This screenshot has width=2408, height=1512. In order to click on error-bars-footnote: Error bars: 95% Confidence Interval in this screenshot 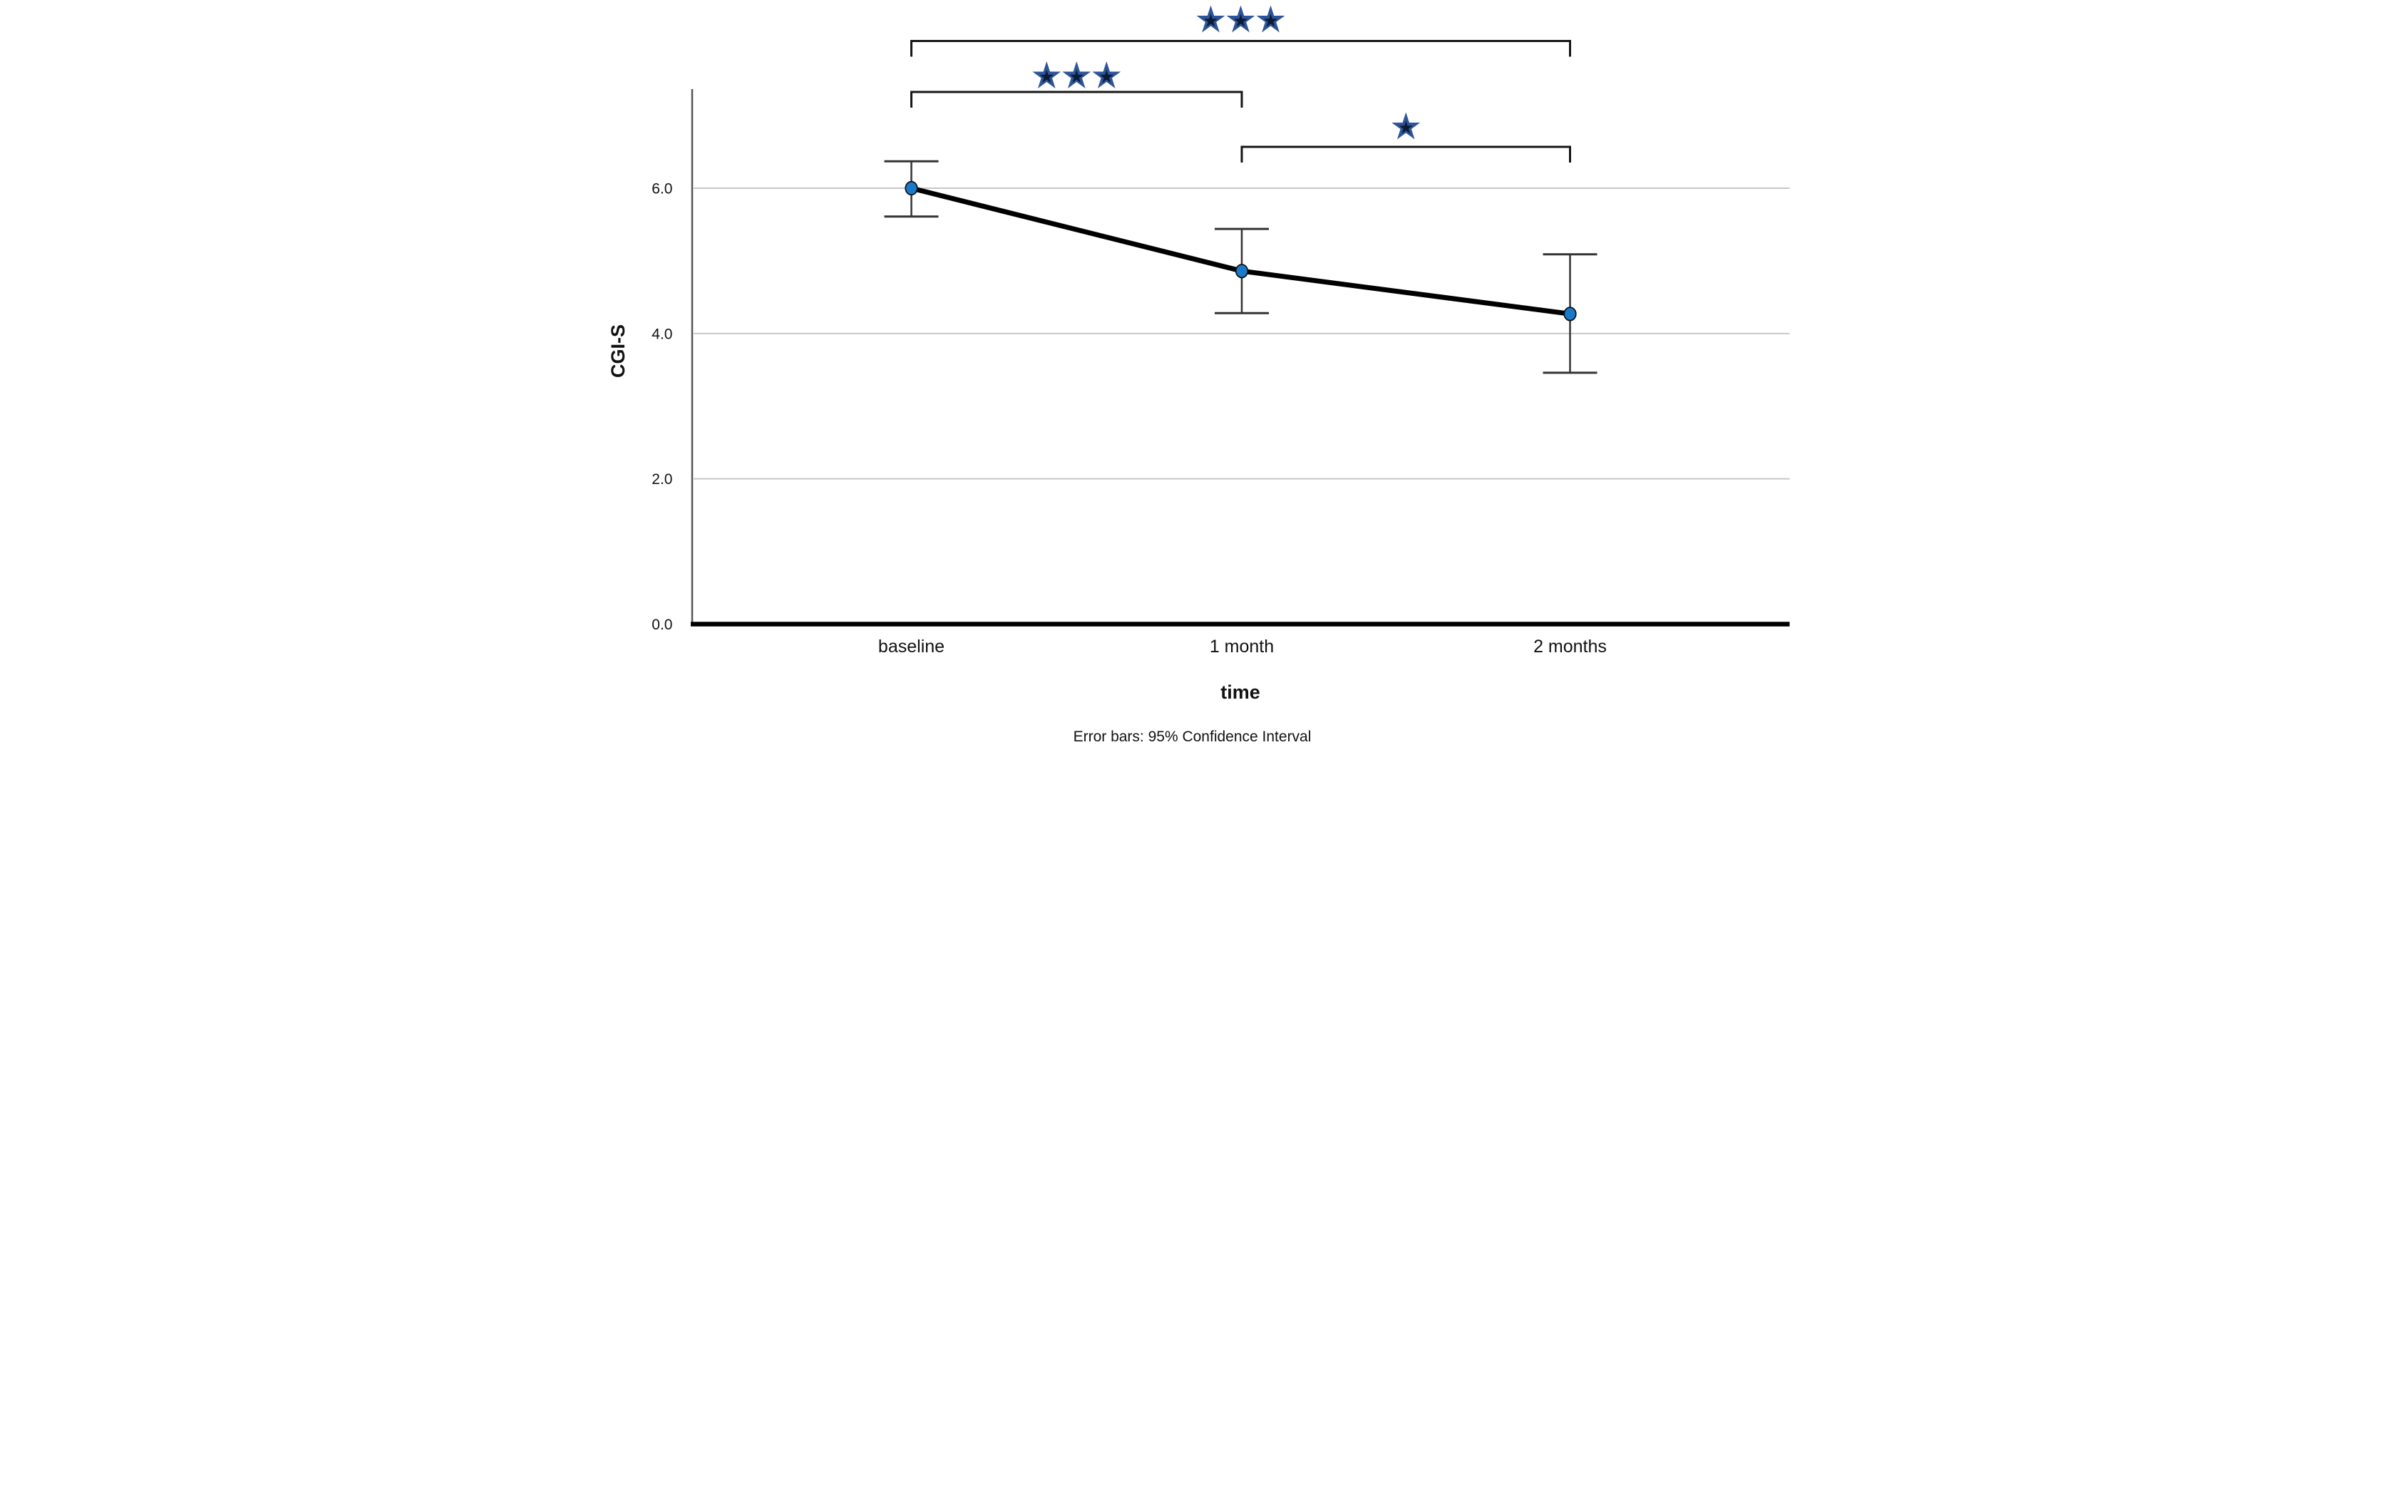, I will do `click(1192, 737)`.